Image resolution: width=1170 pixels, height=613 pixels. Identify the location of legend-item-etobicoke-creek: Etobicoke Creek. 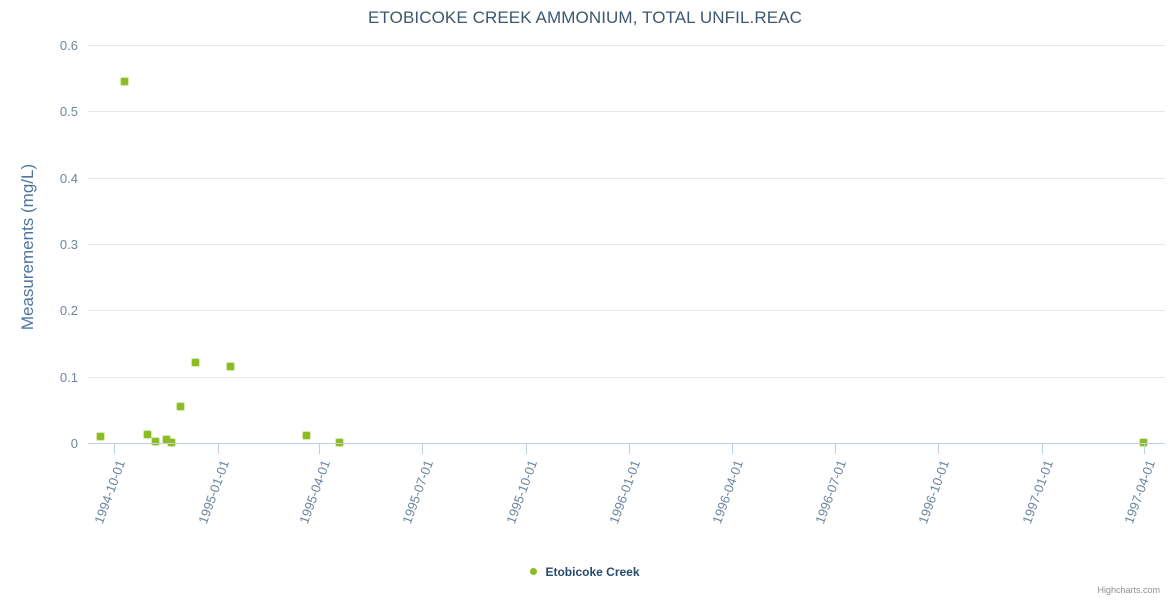
(585, 572).